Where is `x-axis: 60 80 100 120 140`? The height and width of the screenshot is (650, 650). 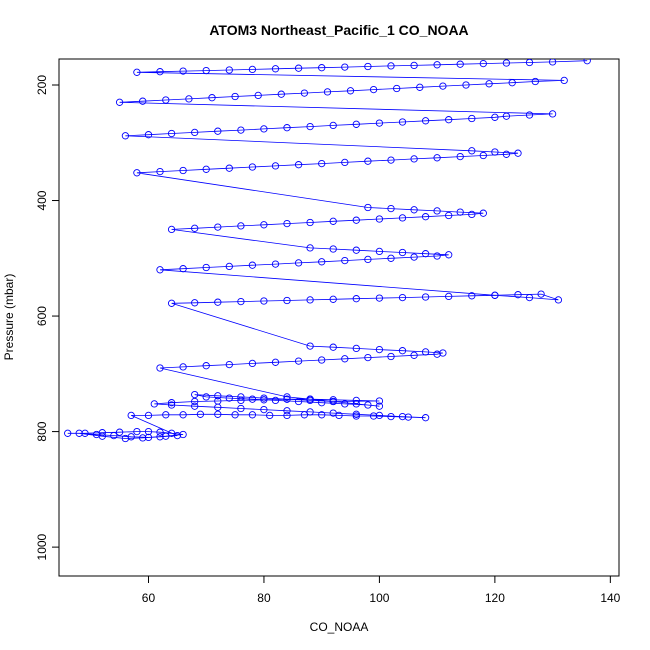
x-axis: 60 80 100 120 140 is located at coordinates (381, 590).